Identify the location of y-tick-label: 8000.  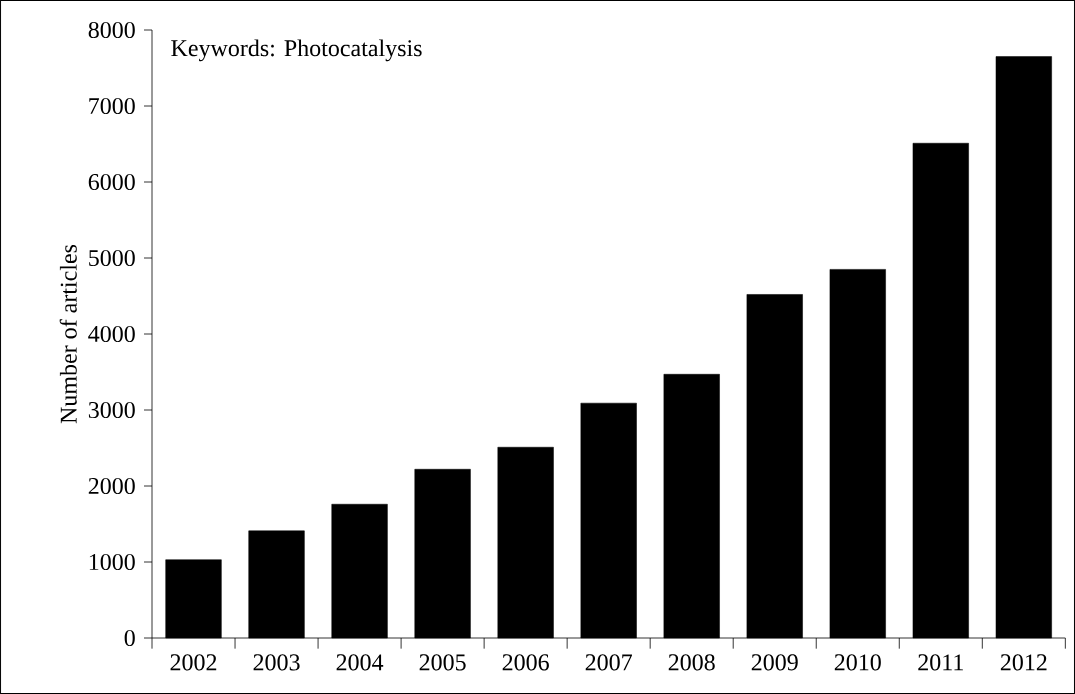
(111, 30).